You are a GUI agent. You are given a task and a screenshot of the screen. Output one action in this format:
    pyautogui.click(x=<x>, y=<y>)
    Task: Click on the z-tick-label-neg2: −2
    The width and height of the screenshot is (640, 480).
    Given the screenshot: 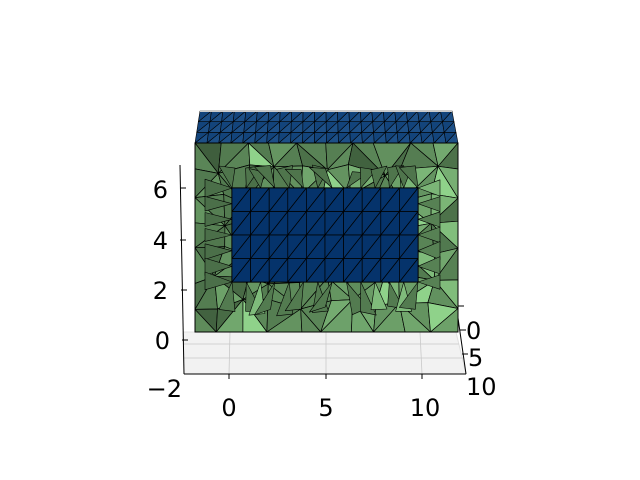 What is the action you would take?
    pyautogui.click(x=164, y=389)
    